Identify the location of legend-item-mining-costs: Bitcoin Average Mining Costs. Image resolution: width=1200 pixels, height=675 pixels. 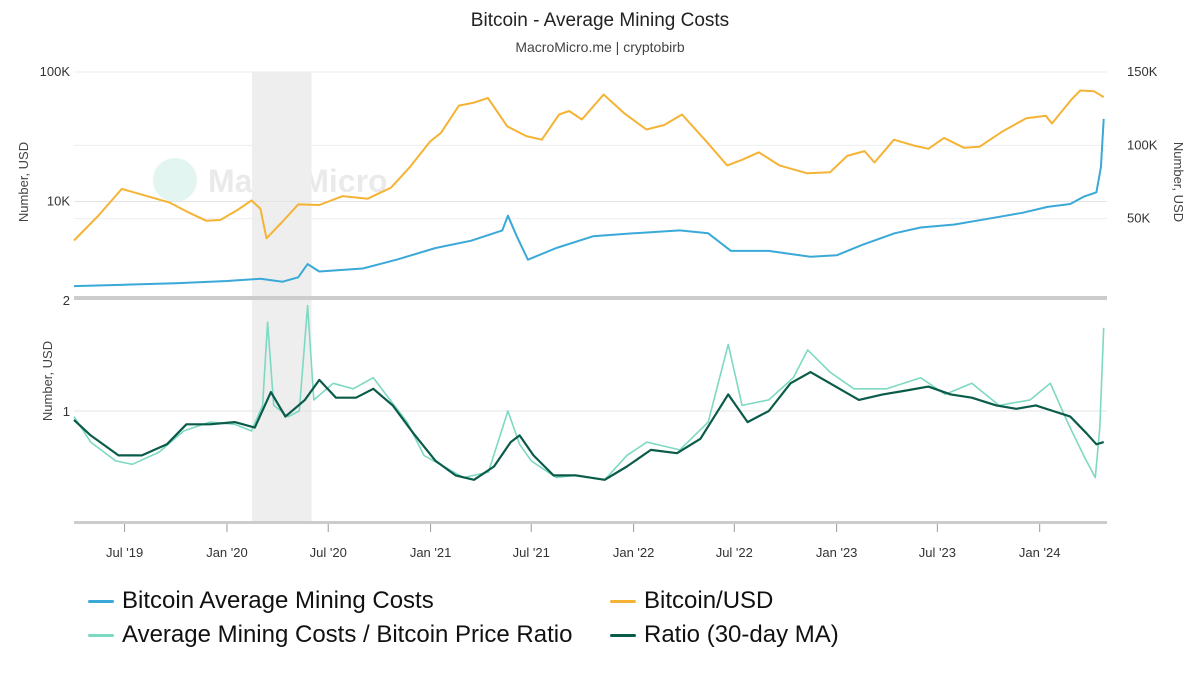
(261, 601).